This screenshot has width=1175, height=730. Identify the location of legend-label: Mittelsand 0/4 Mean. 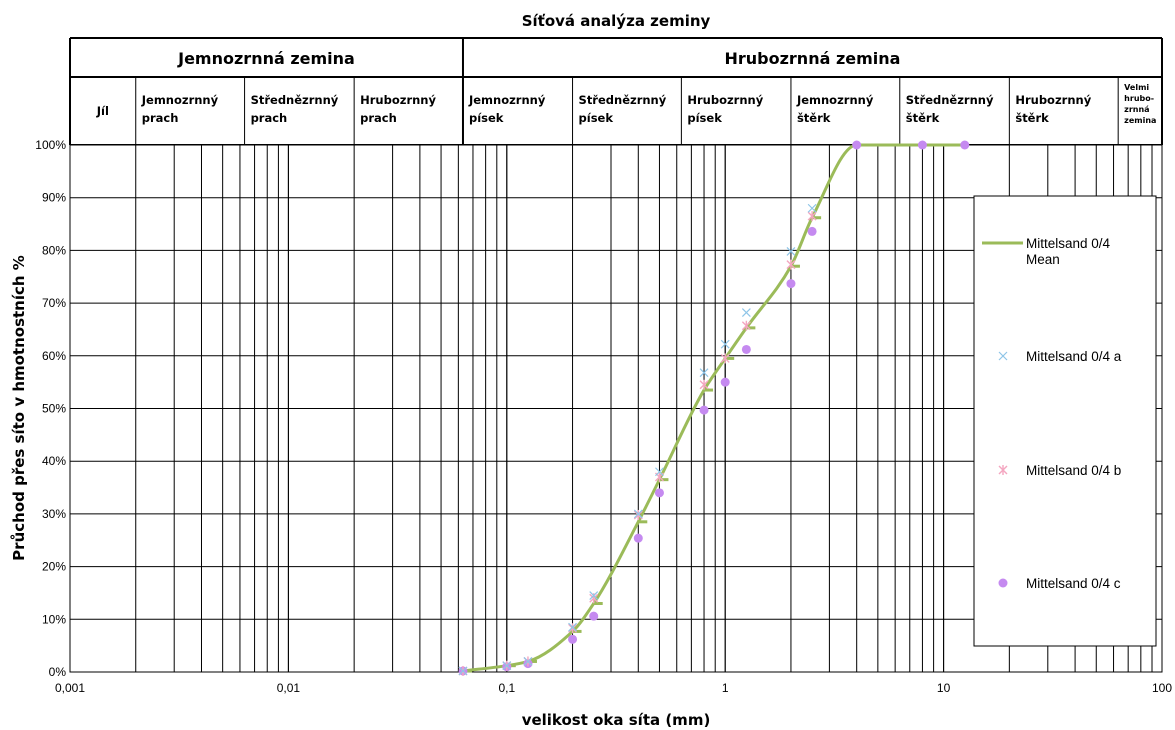
(1068, 251).